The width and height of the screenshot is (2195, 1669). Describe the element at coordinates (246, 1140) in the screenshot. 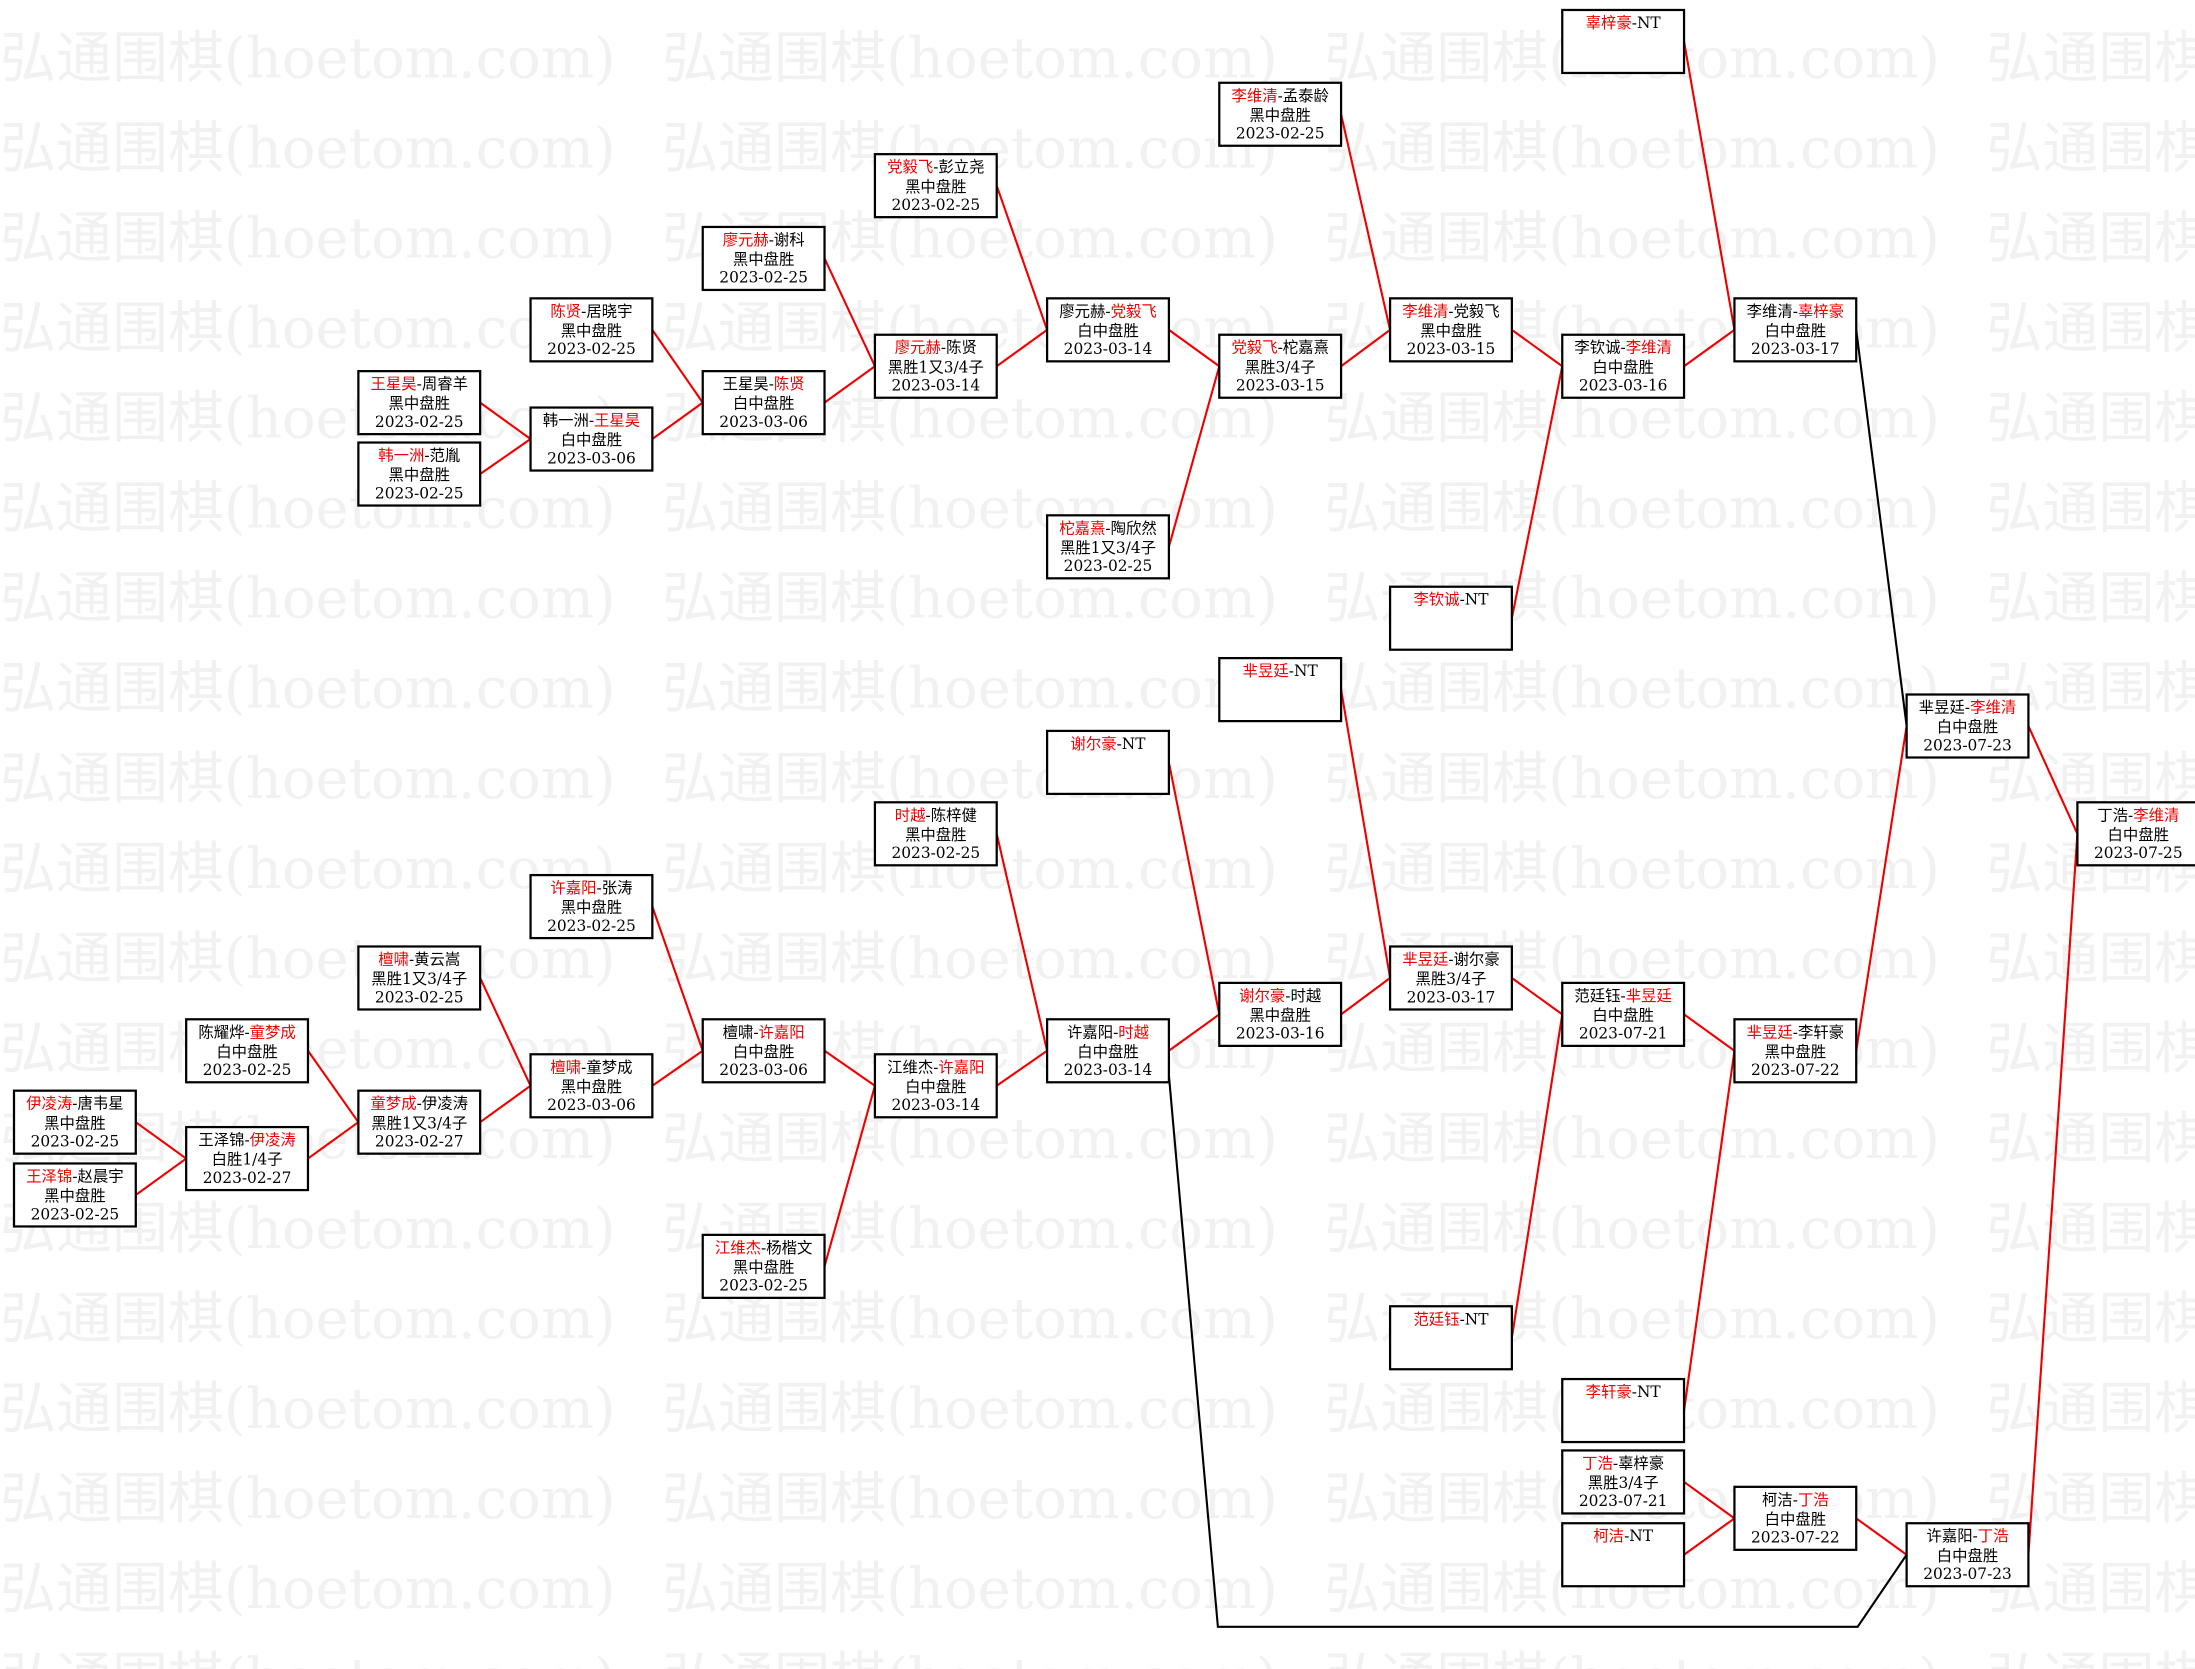

I see `players: 王泽锦-伊凌涛` at that location.